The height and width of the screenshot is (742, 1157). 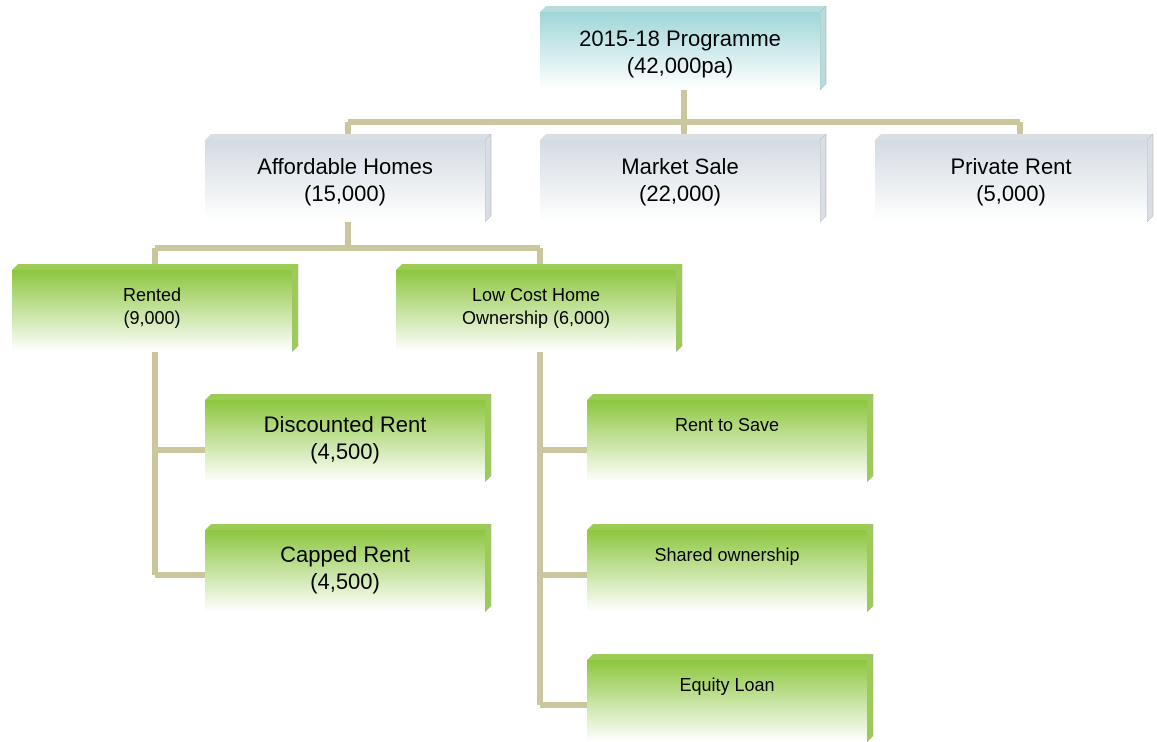 I want to click on node: Equity Loan, so click(x=730, y=697).